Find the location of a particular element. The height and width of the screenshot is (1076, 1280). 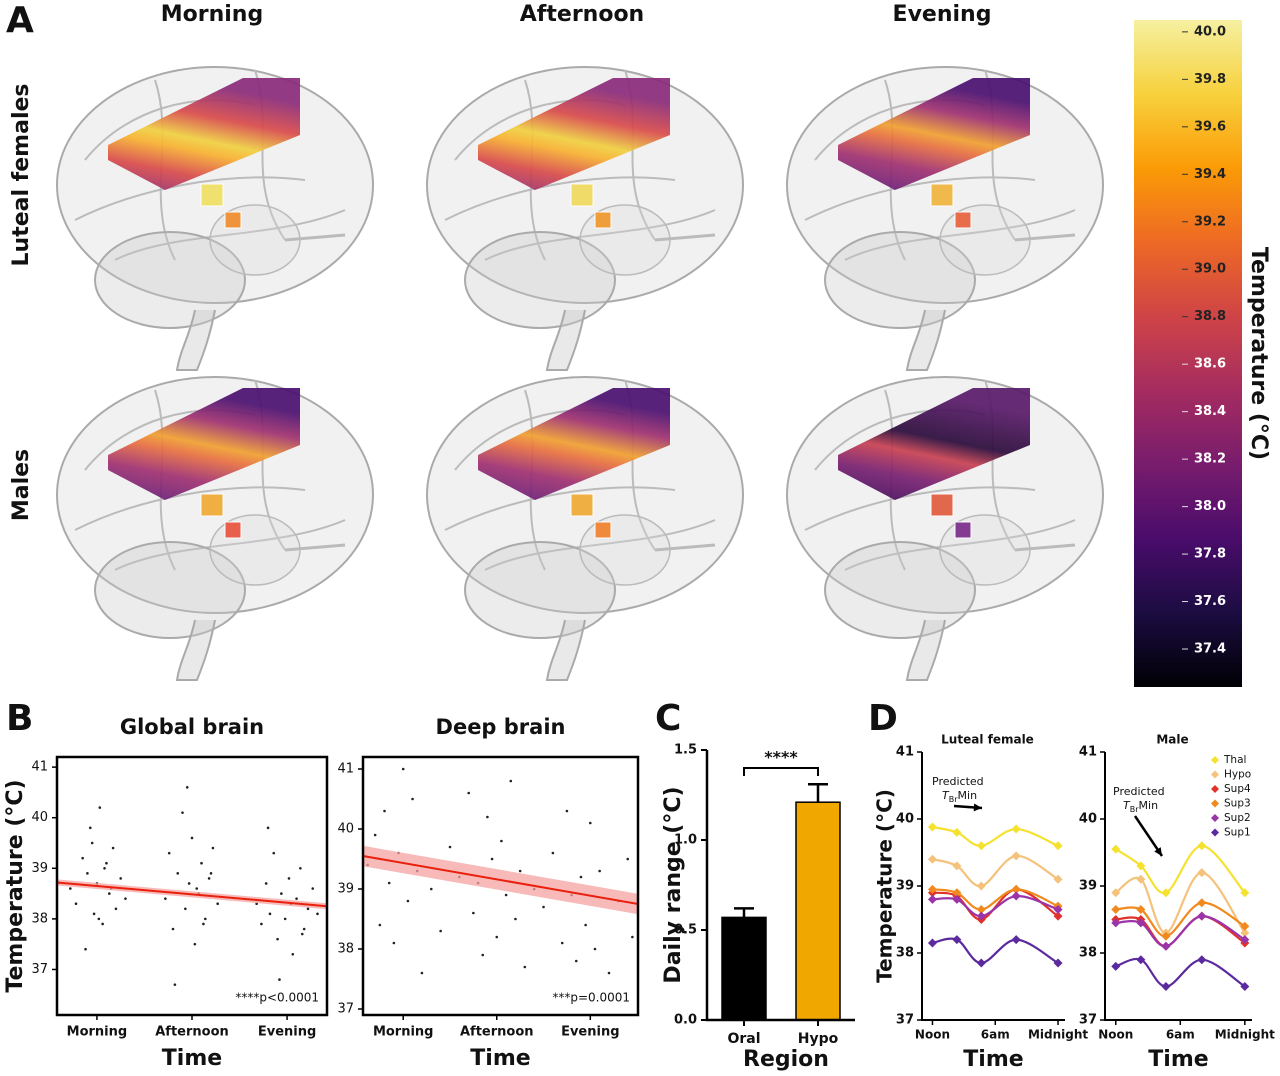

annotation: ****p<0.0001 is located at coordinates (277, 998).